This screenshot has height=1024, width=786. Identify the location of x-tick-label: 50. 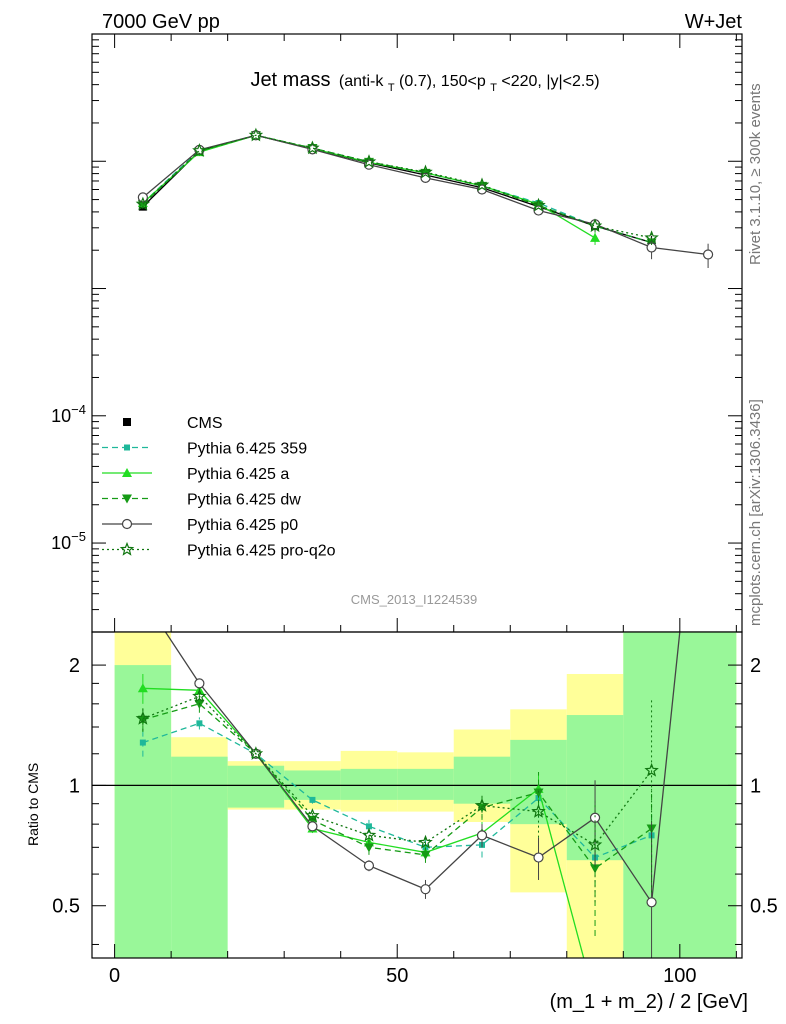
(397, 976).